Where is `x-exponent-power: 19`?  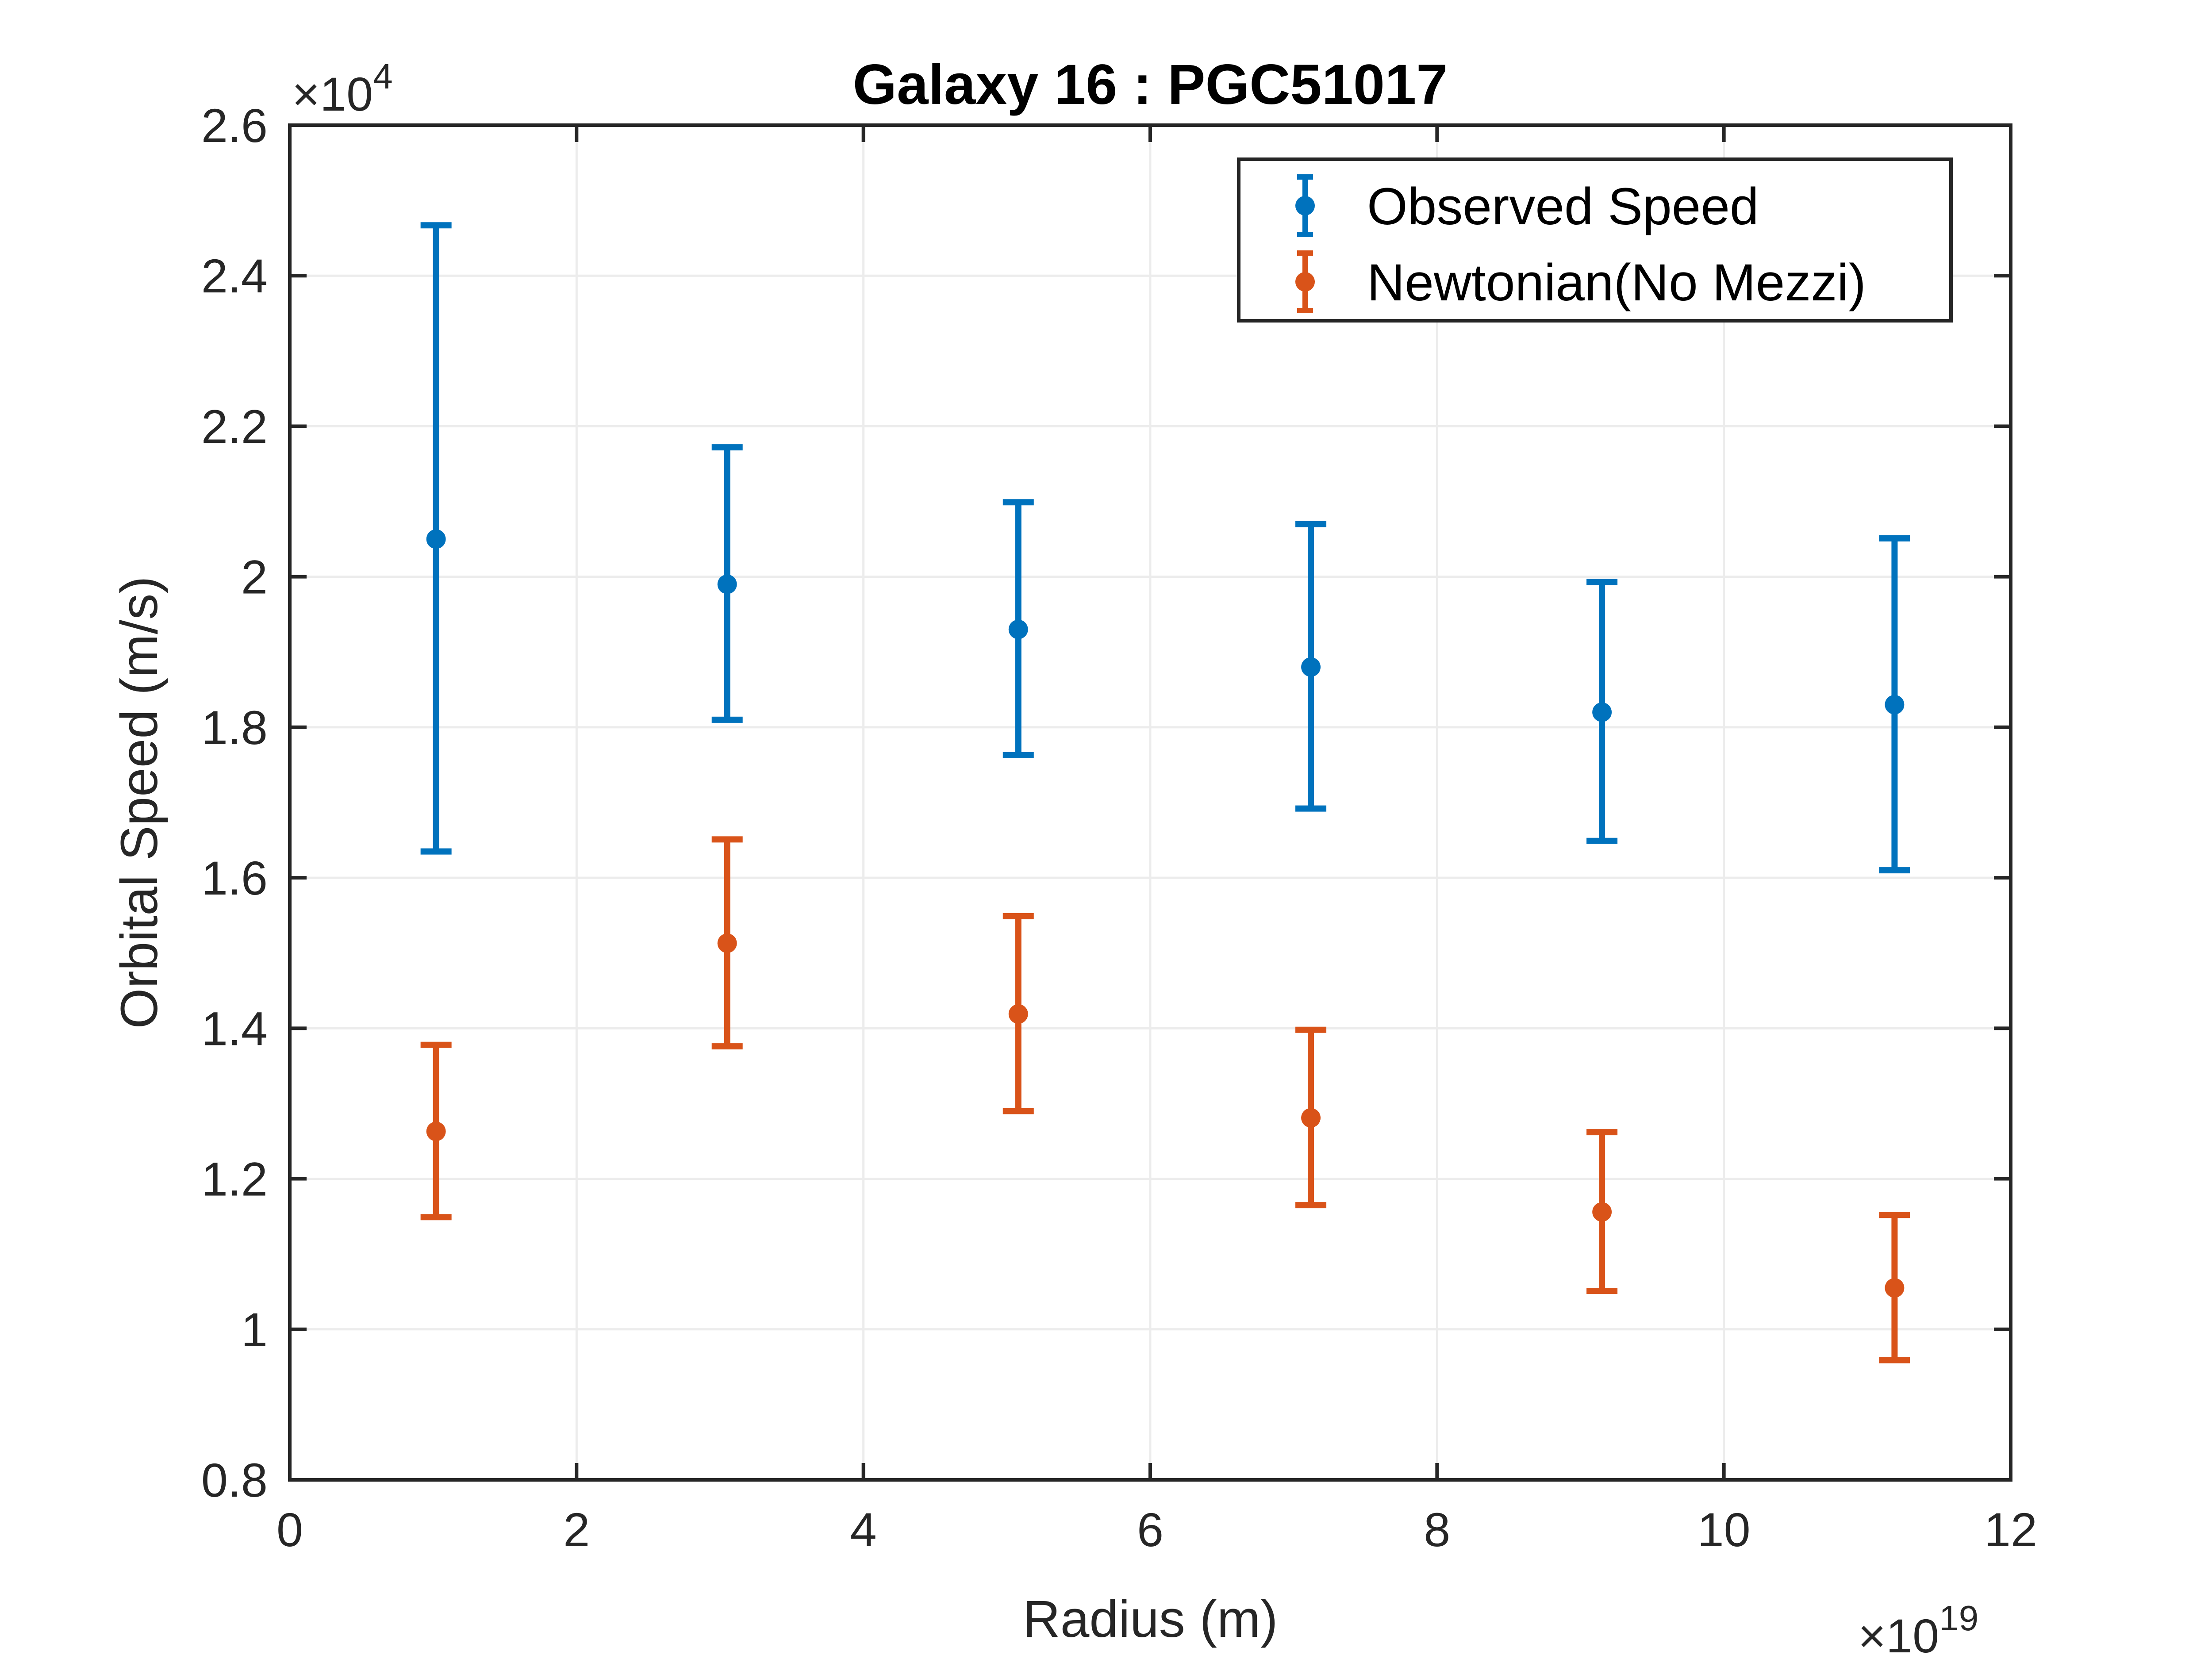
x-exponent-power: 19 is located at coordinates (1958, 1618).